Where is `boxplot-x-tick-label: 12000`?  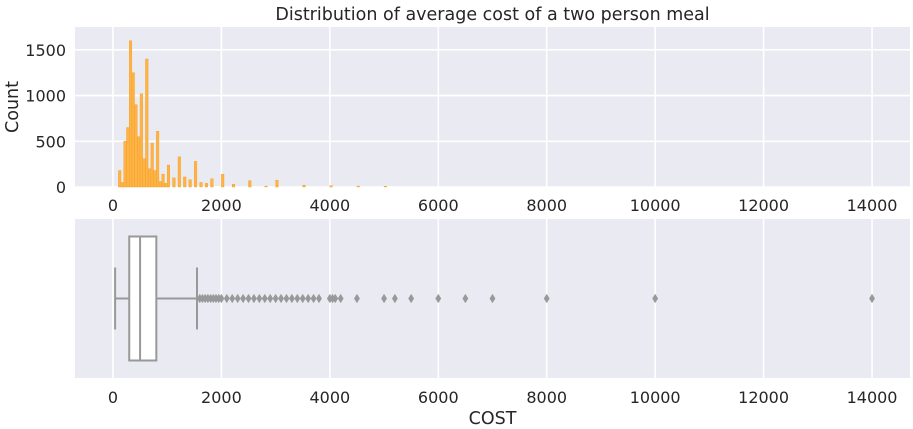
boxplot-x-tick-label: 12000 is located at coordinates (763, 397).